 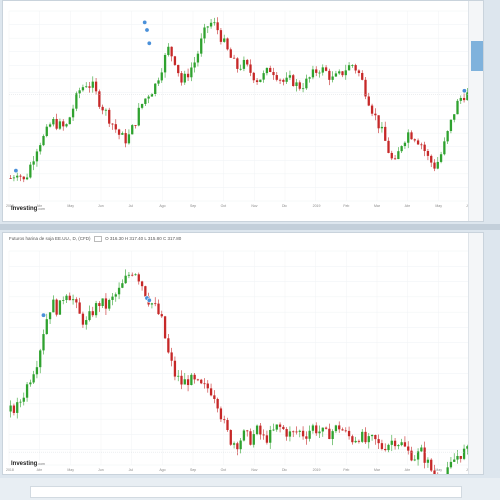 What do you see at coordinates (223, 206) in the screenshot?
I see `x-tick-label: Oct` at bounding box center [223, 206].